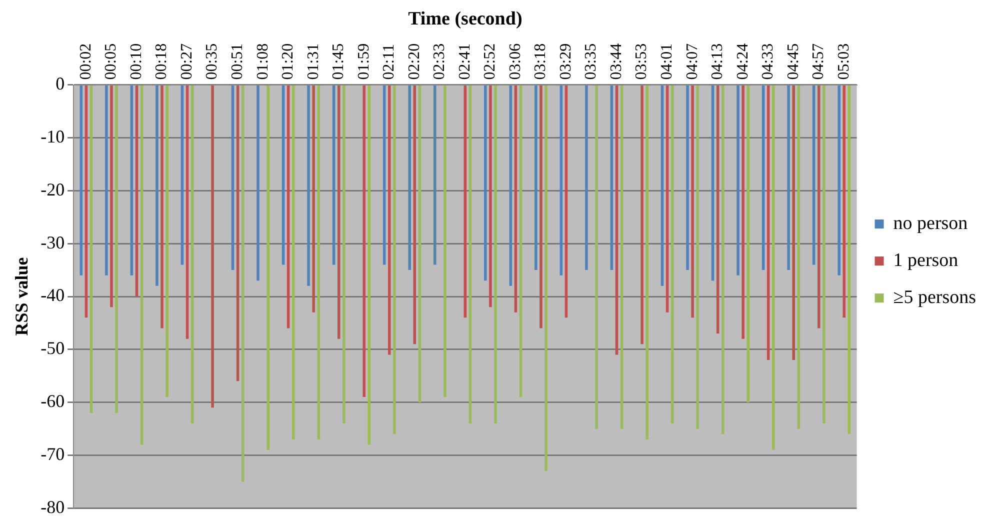 The image size is (996, 522). What do you see at coordinates (565, 61) in the screenshot?
I see `x-tick-label: 03:29` at bounding box center [565, 61].